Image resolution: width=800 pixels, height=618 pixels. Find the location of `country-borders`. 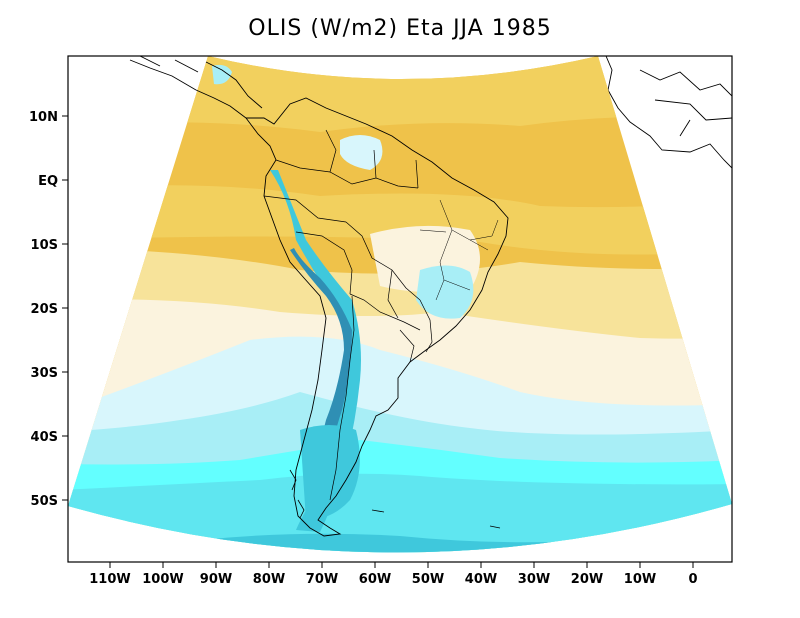

country-borders is located at coordinates (348, 315).